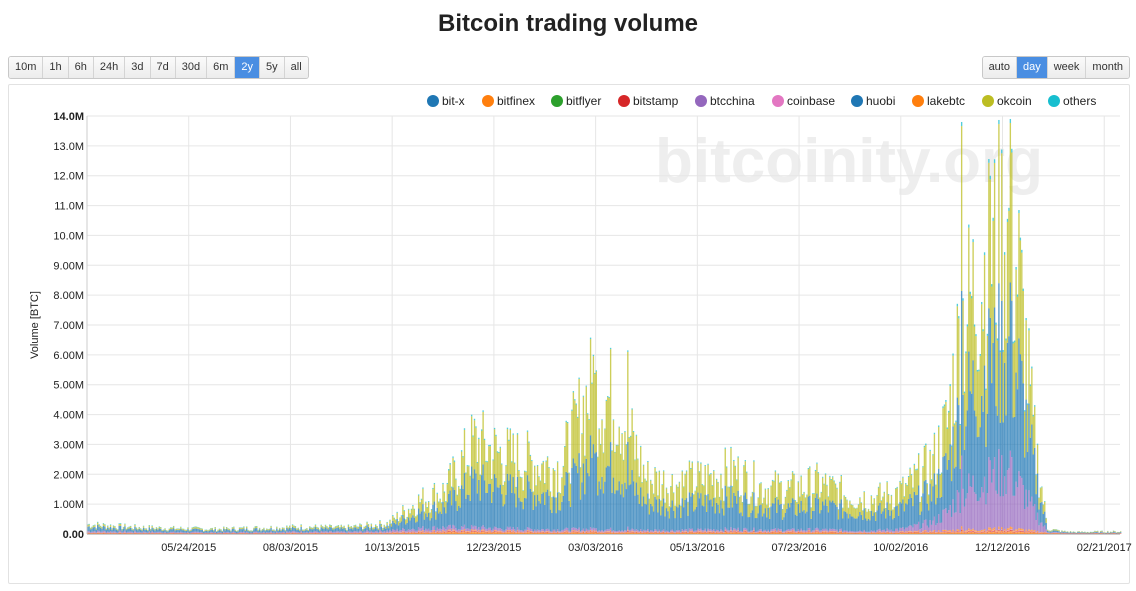  Describe the element at coordinates (191, 67) in the screenshot. I see `range-button-30d: 30d` at that location.